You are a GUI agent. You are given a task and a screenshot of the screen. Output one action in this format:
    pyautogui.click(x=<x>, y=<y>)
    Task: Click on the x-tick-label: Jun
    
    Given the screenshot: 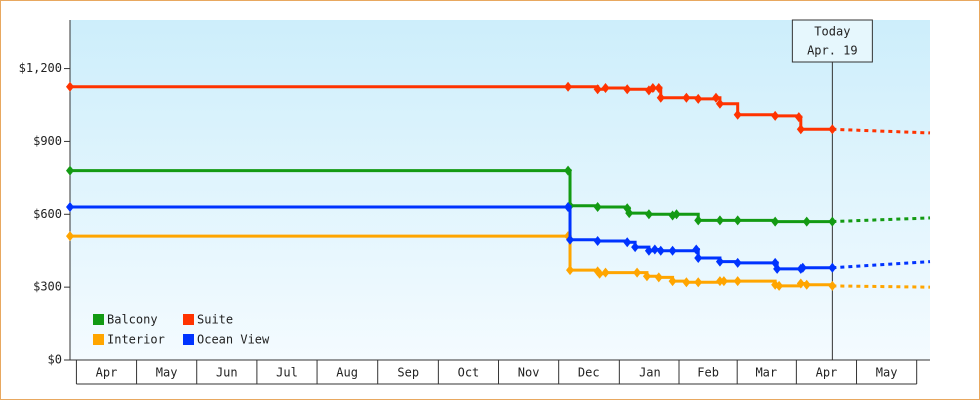 What is the action you would take?
    pyautogui.click(x=227, y=373)
    